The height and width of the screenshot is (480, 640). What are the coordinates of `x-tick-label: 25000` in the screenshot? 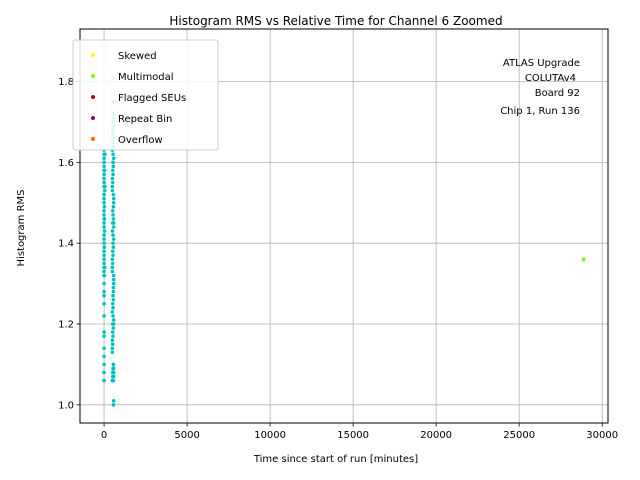 It's located at (519, 435).